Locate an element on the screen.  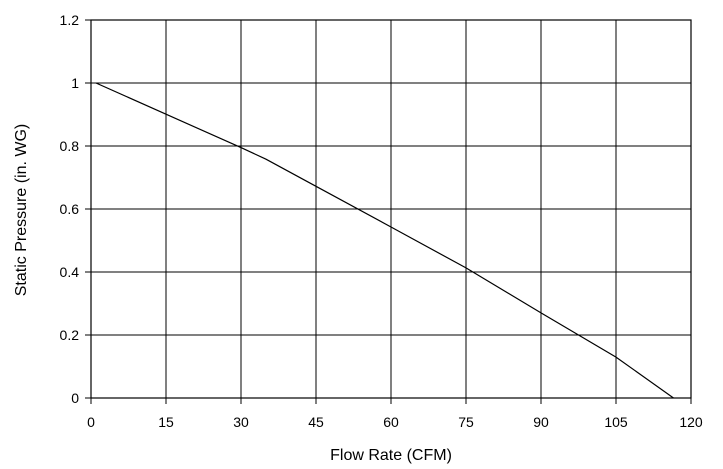
x-tick-label-5: 75 is located at coordinates (466, 422).